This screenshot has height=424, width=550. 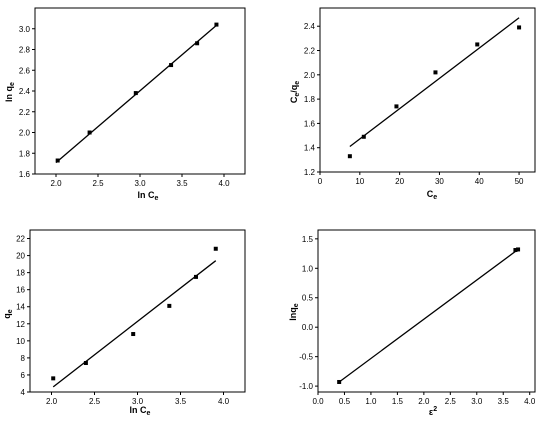 I want to click on y-tick-label: -1.0, so click(x=306, y=386).